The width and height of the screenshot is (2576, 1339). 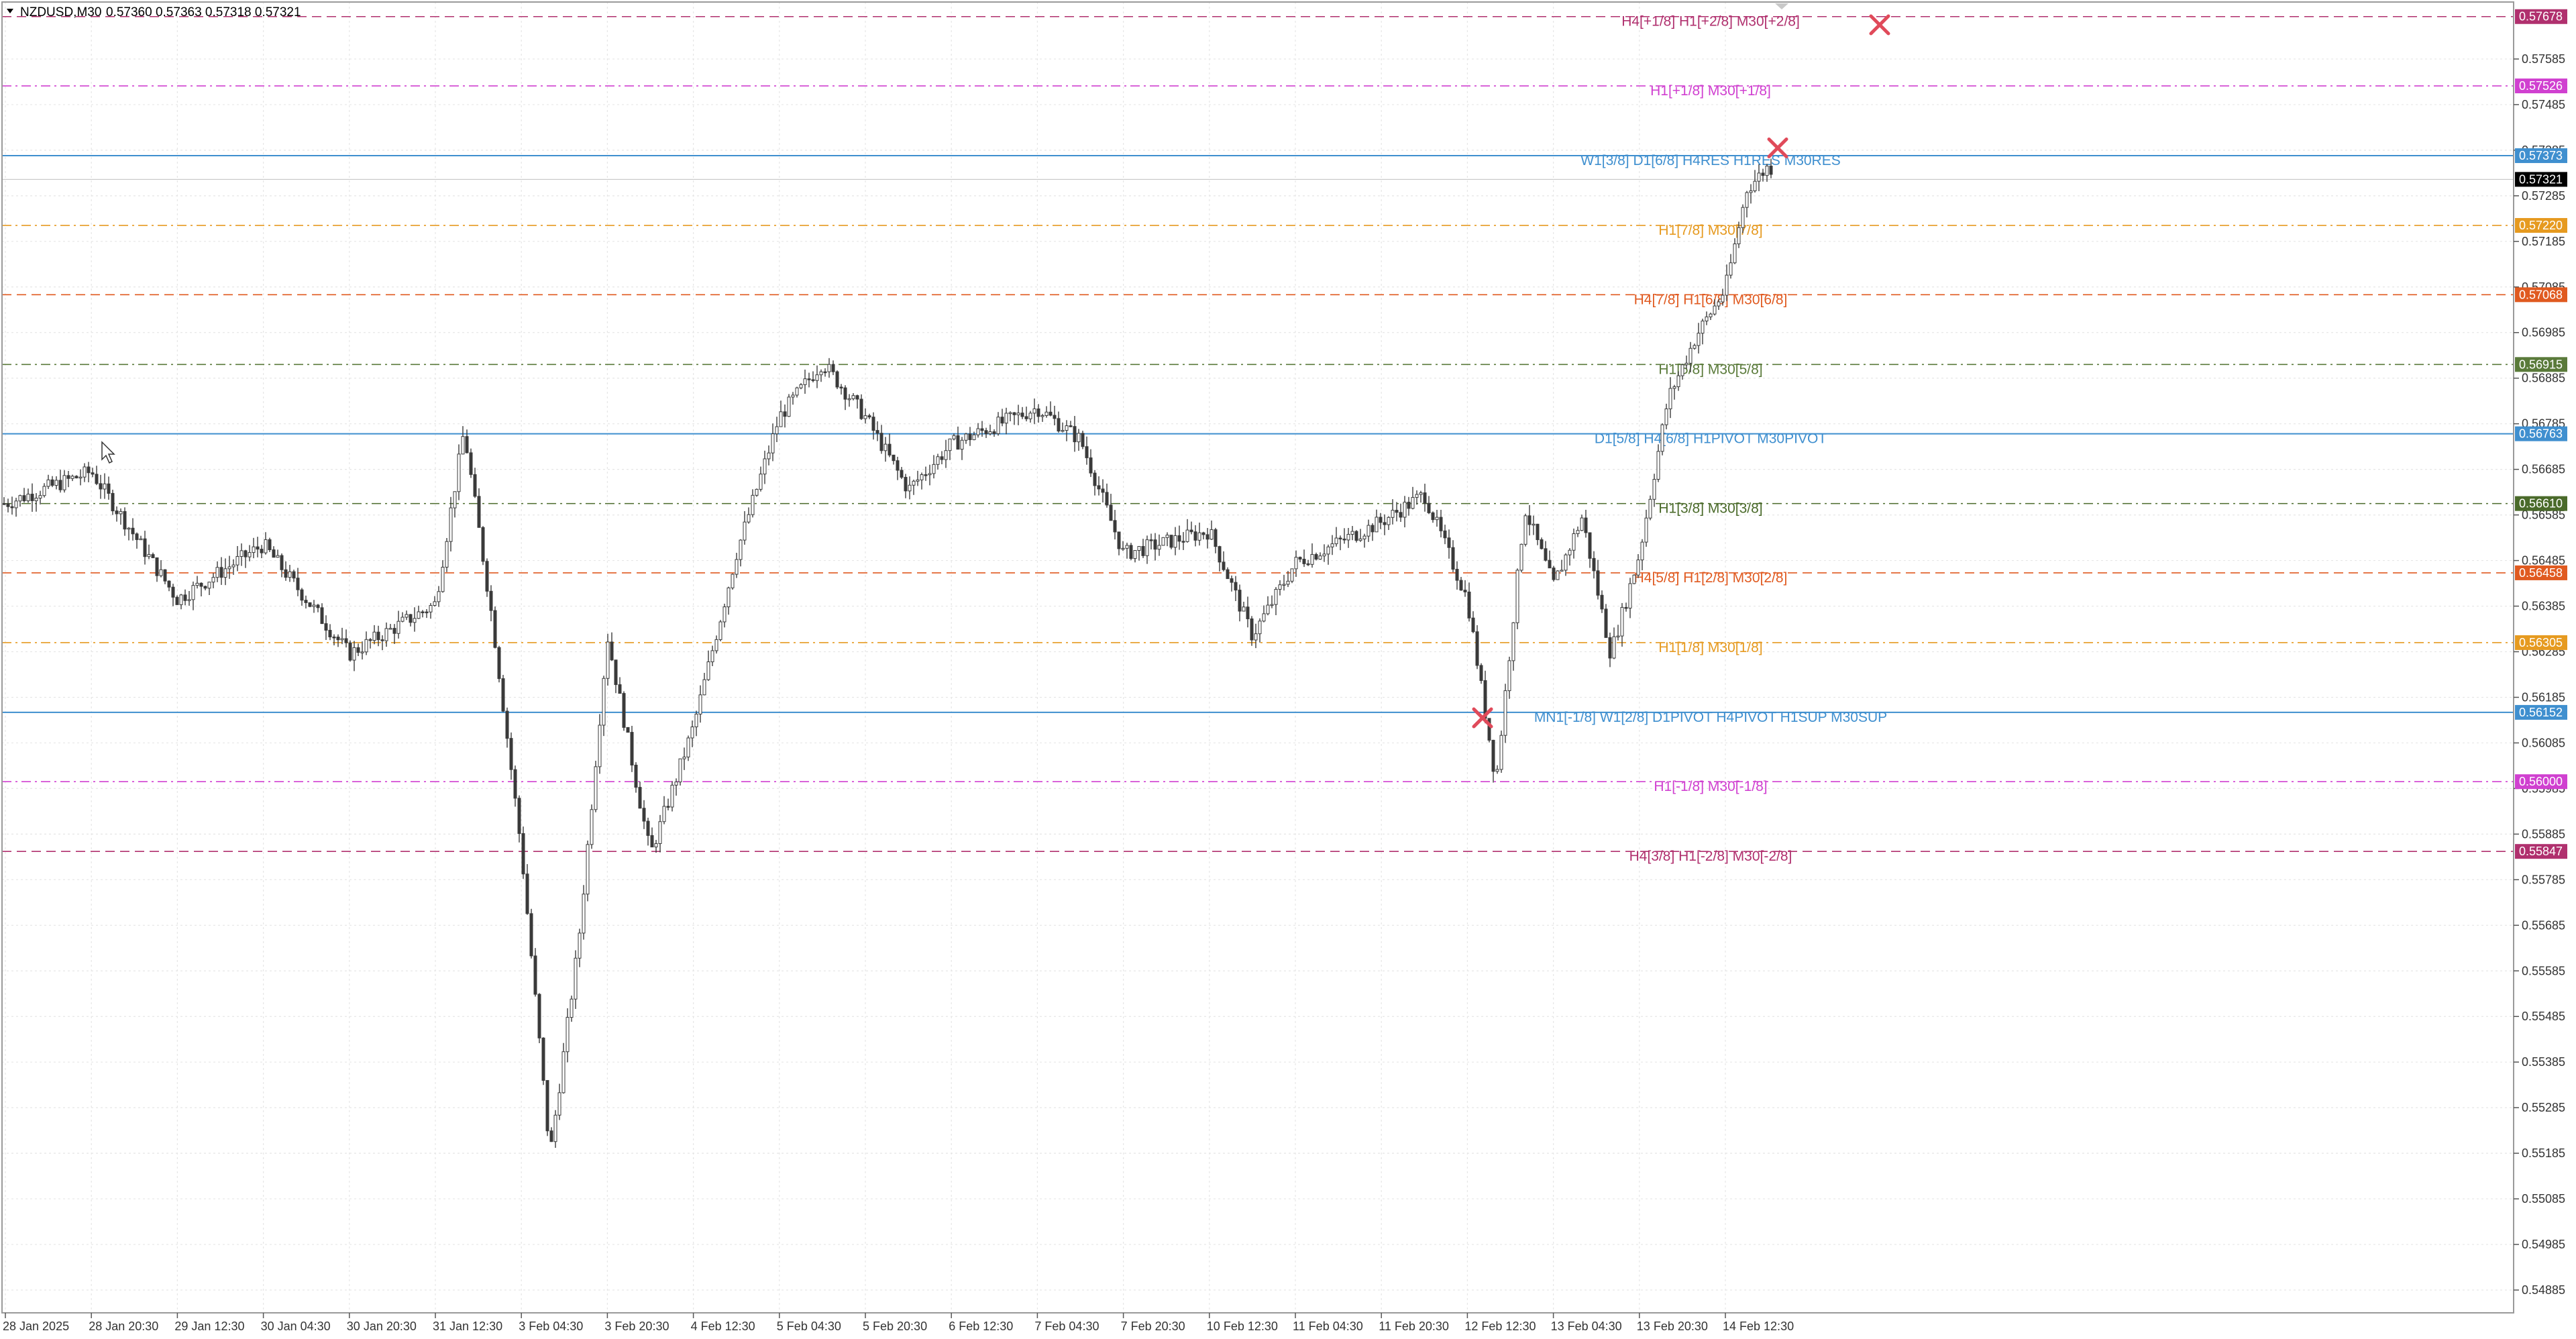 I want to click on triangle-down-icon, so click(x=10, y=11).